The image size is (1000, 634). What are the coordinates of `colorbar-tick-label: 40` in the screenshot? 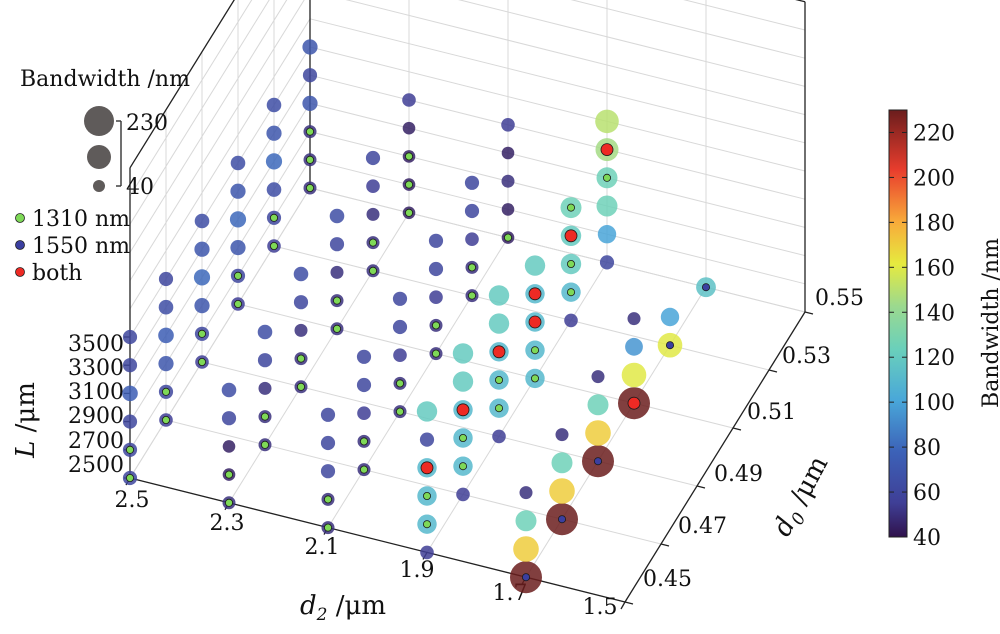 It's located at (927, 538).